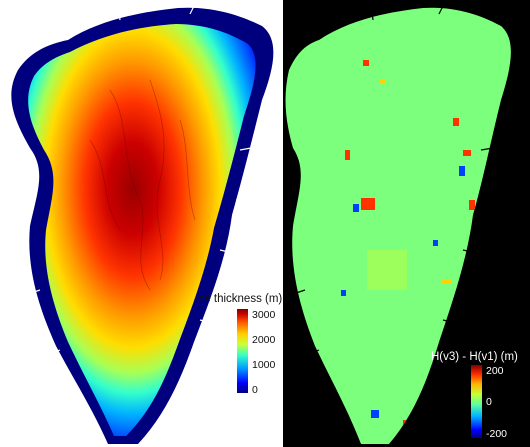 The height and width of the screenshot is (447, 530). I want to click on grid-artifact-region, so click(387, 270).